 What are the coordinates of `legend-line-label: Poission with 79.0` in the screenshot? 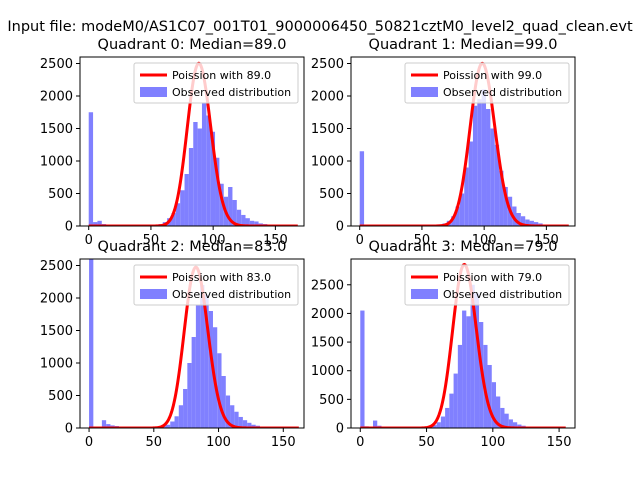 It's located at (492, 277).